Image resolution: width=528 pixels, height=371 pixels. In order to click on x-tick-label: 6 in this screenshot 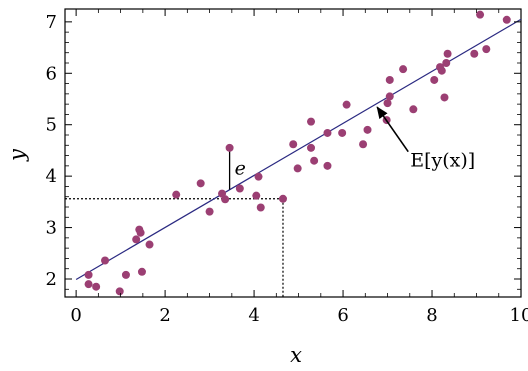, I will do `click(342, 315)`.